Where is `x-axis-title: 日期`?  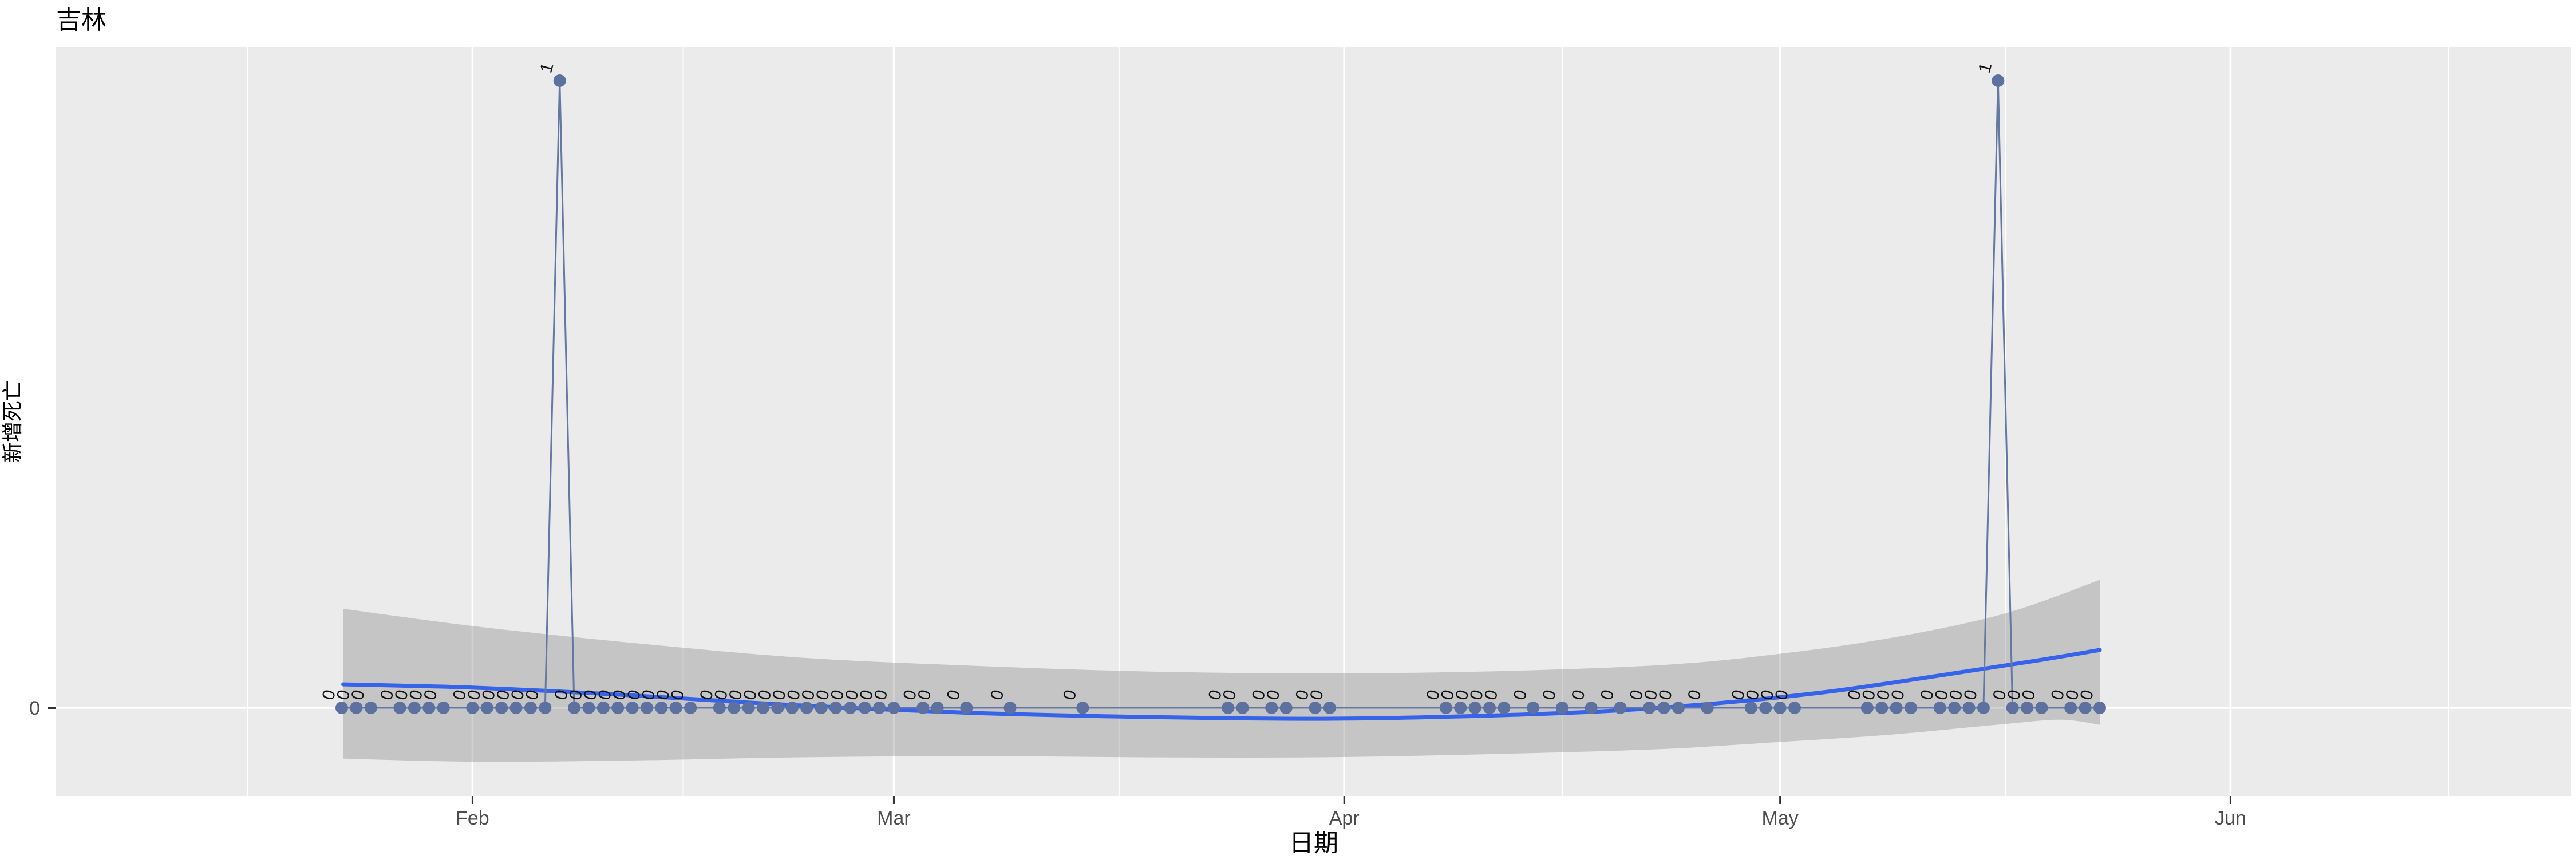 x-axis-title: 日期 is located at coordinates (1313, 843).